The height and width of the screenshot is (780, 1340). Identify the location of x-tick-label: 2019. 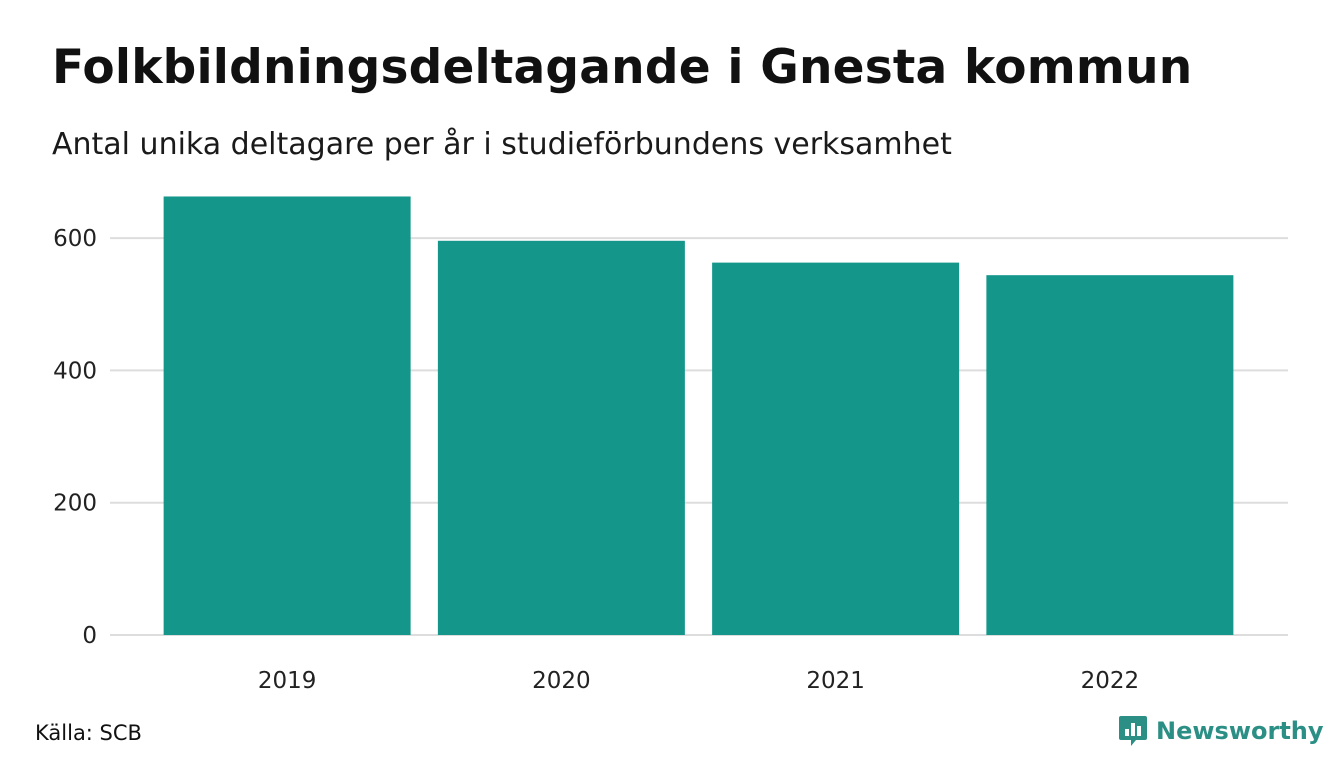
(287, 681).